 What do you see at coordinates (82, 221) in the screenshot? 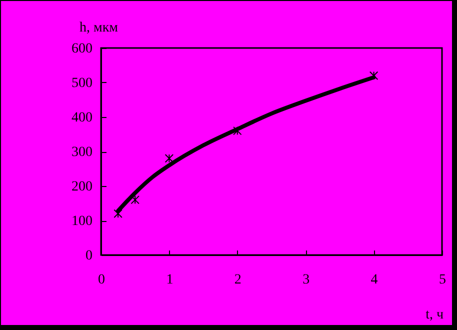
I see `y-tick-label: 100` at bounding box center [82, 221].